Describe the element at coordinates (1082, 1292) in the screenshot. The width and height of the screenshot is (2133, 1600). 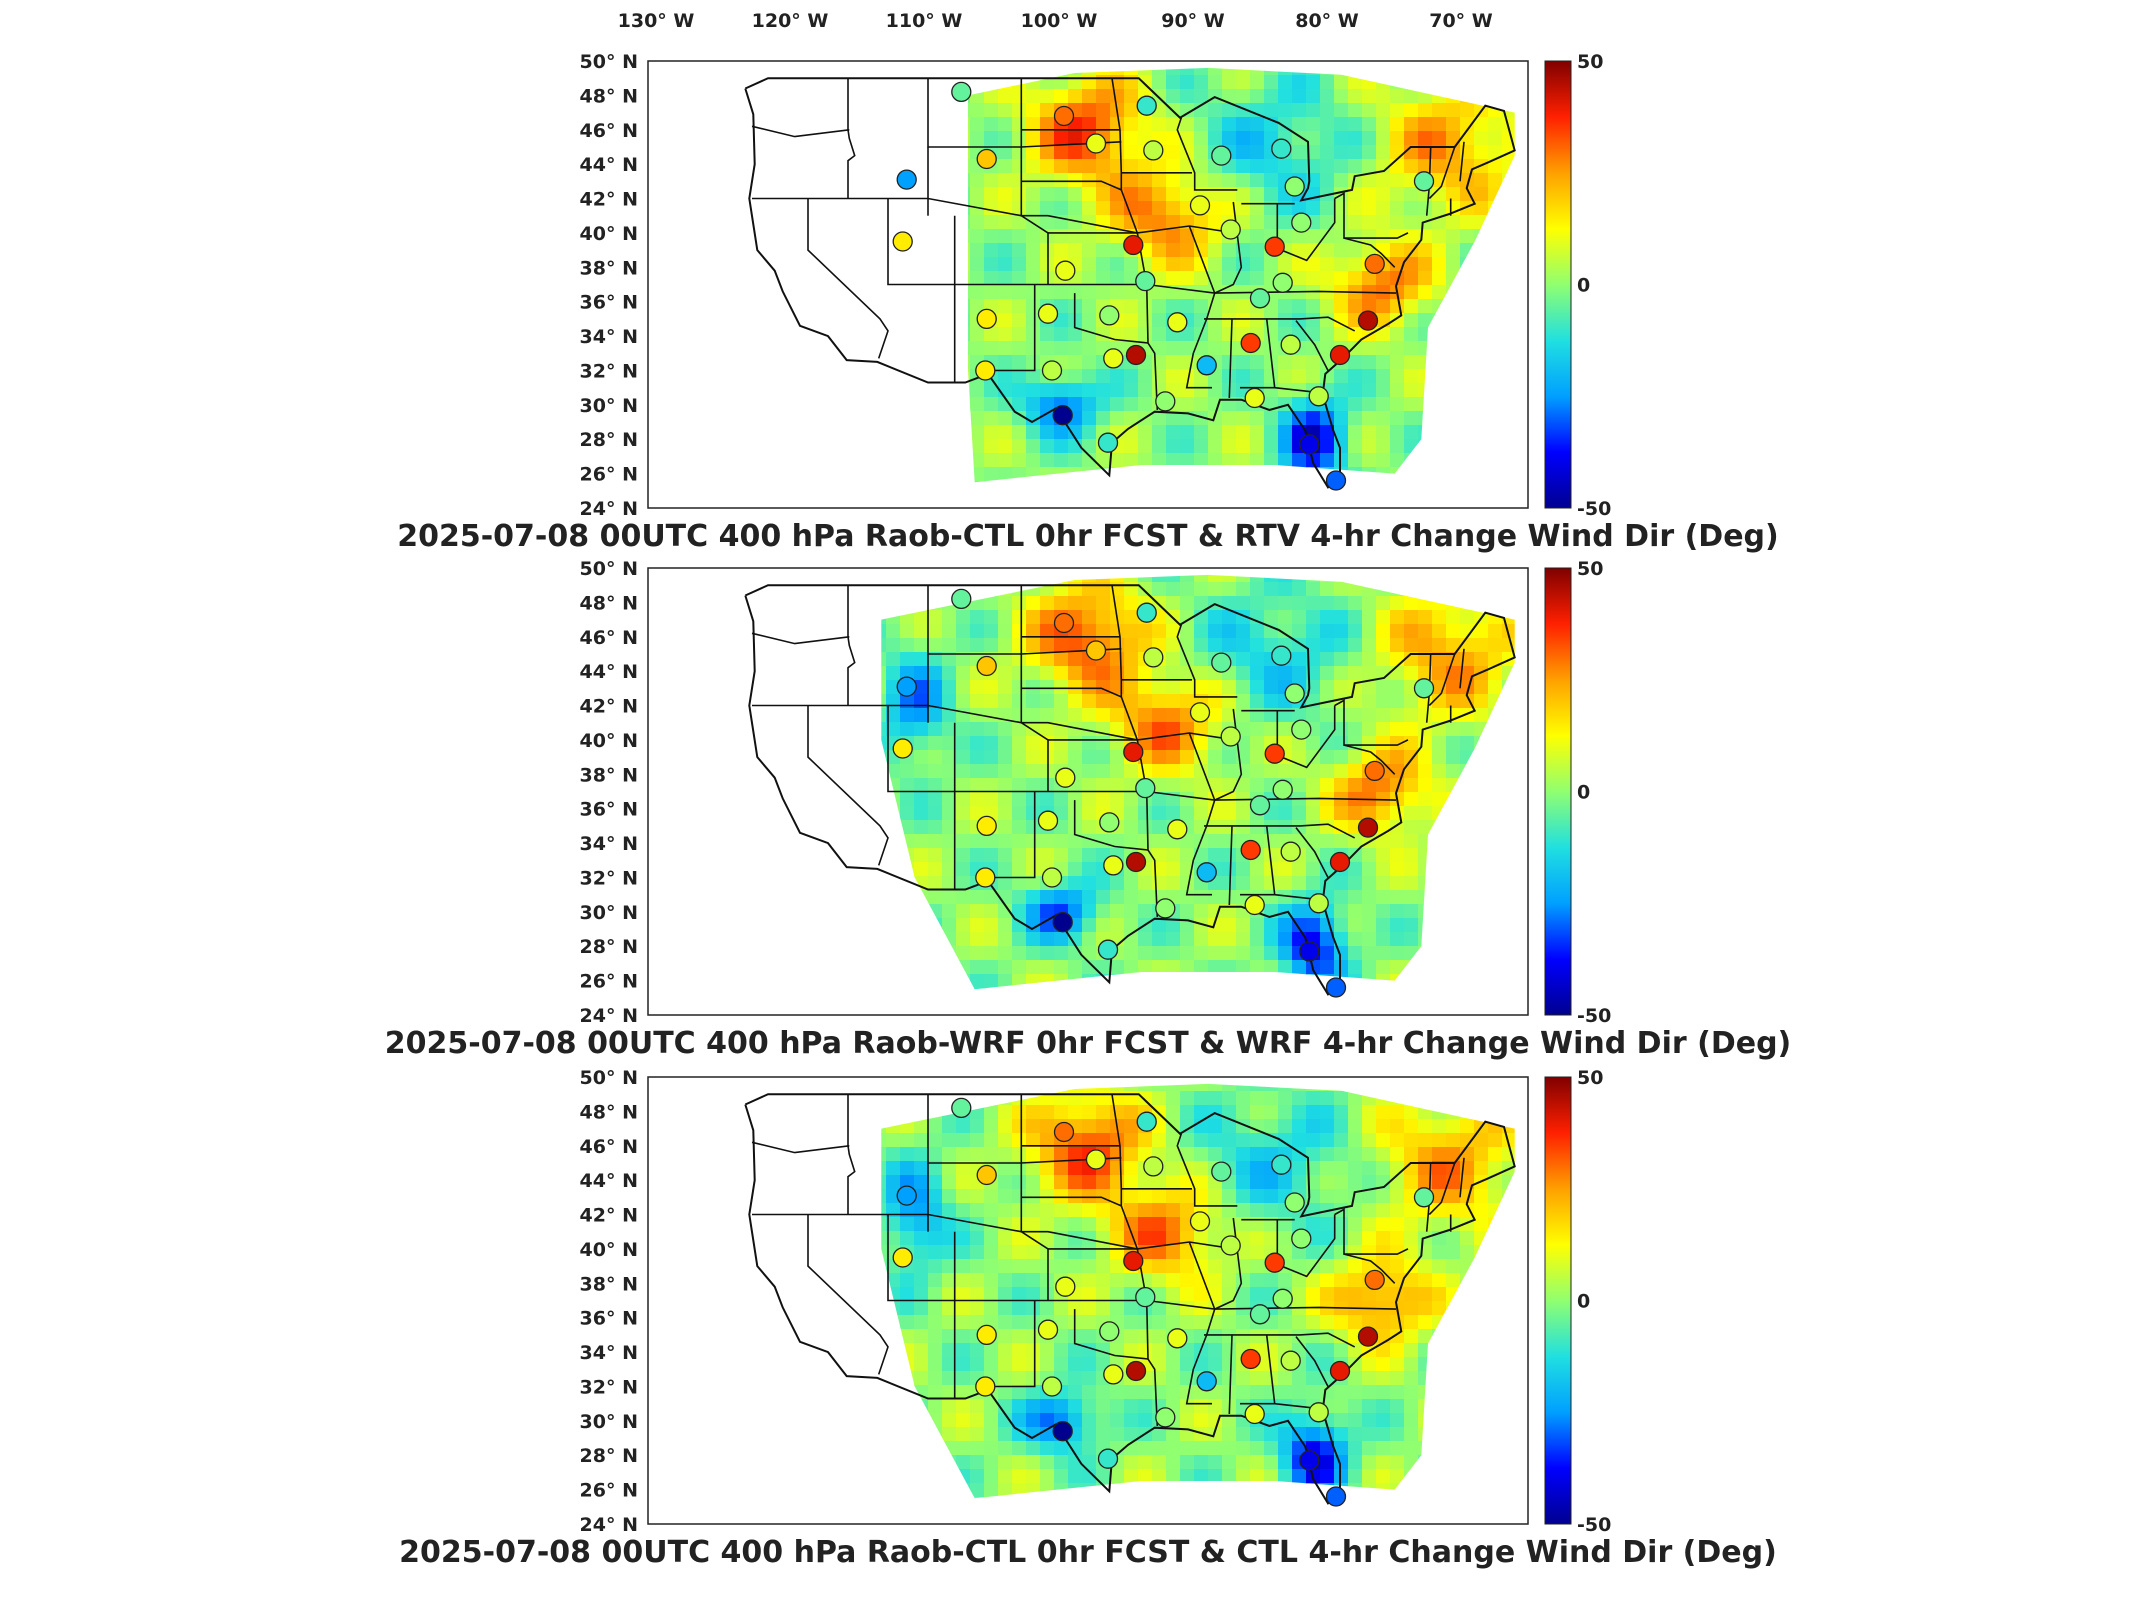
I see `map-area` at that location.